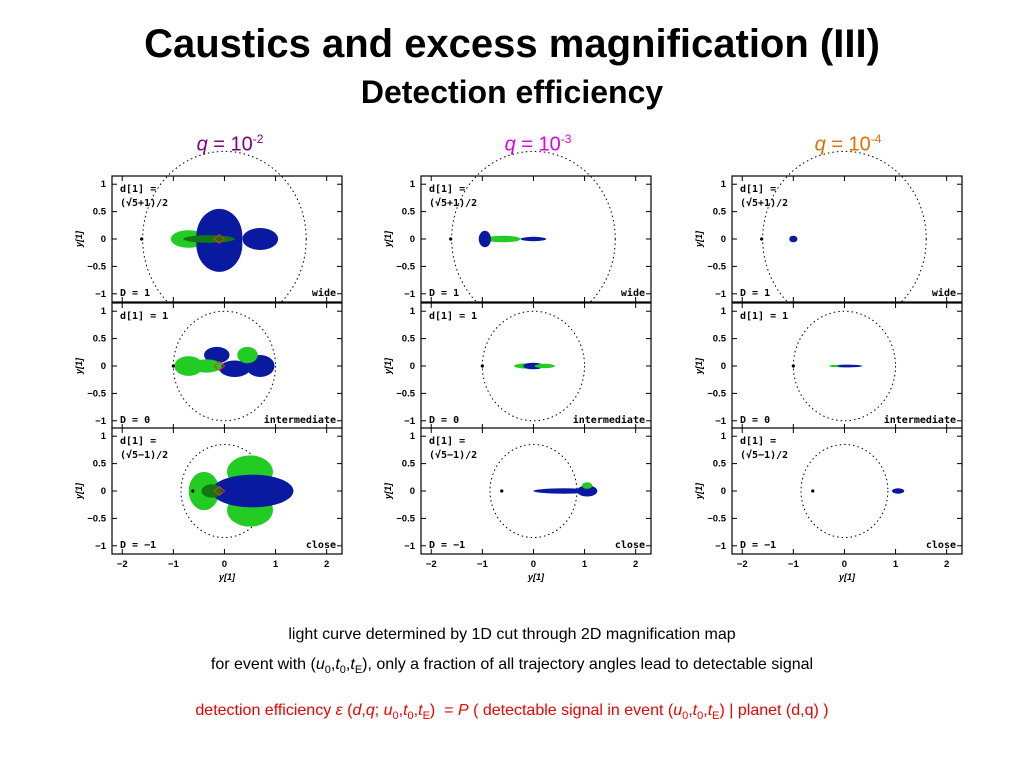 This screenshot has height=768, width=1024. What do you see at coordinates (512, 44) in the screenshot?
I see `slide-title: Caustics and excess magnification (III)` at bounding box center [512, 44].